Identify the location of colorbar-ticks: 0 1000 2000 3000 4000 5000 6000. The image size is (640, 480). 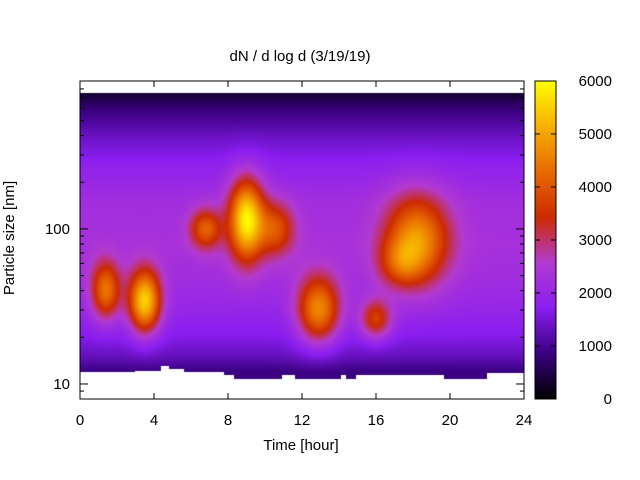
(573, 240).